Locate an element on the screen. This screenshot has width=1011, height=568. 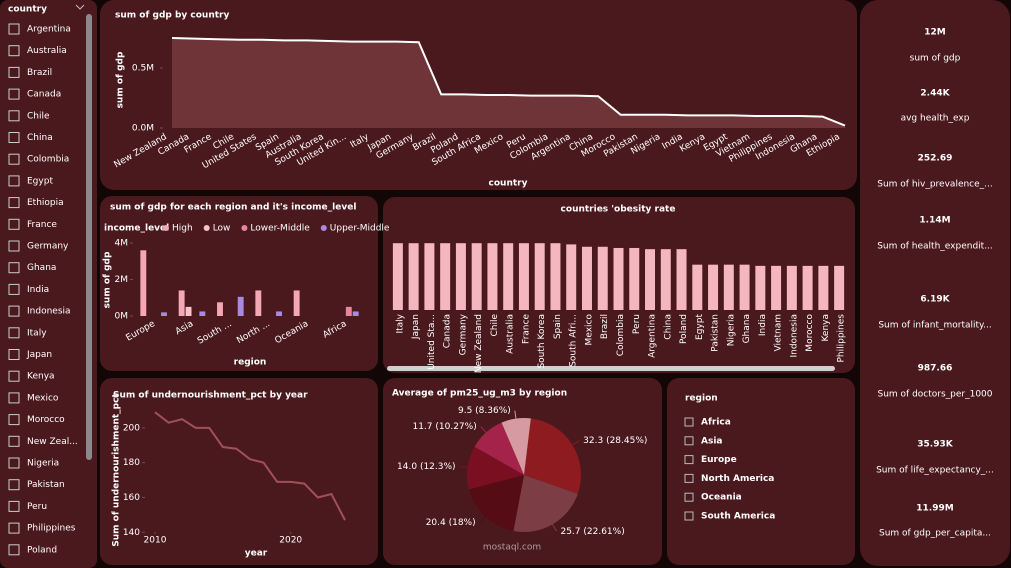
x-tick-label: Vietnam is located at coordinates (779, 333).